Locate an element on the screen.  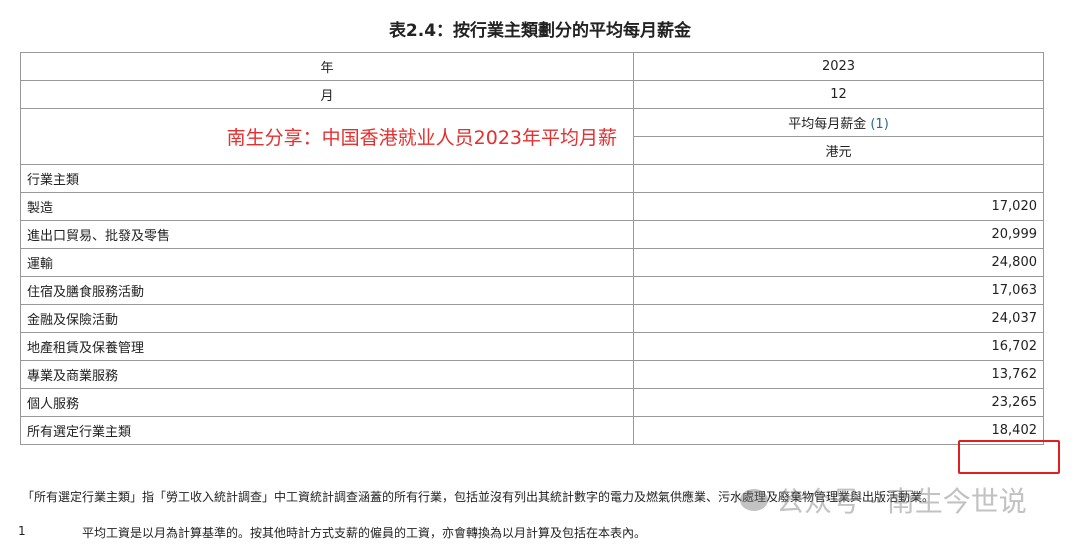
industry-name: 專業及商業服務 is located at coordinates (327, 374).